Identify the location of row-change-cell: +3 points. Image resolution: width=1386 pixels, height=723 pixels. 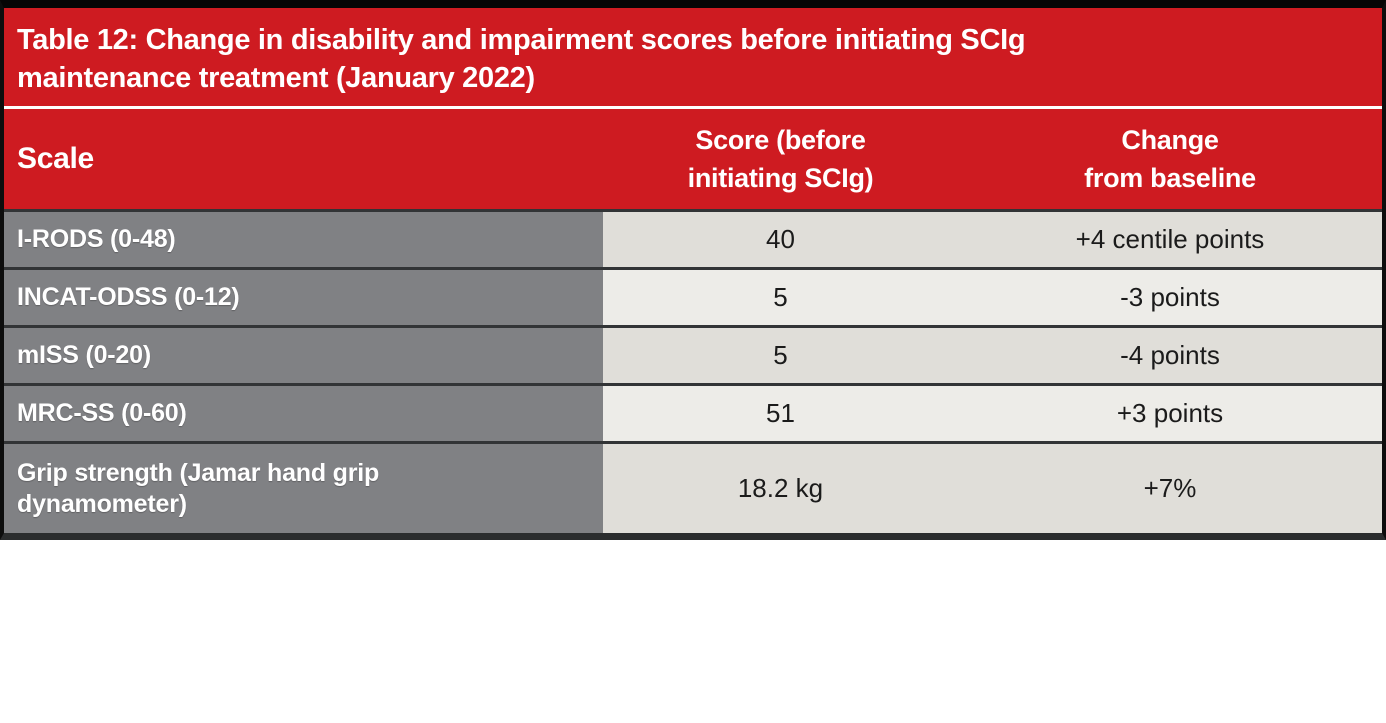
(1170, 413).